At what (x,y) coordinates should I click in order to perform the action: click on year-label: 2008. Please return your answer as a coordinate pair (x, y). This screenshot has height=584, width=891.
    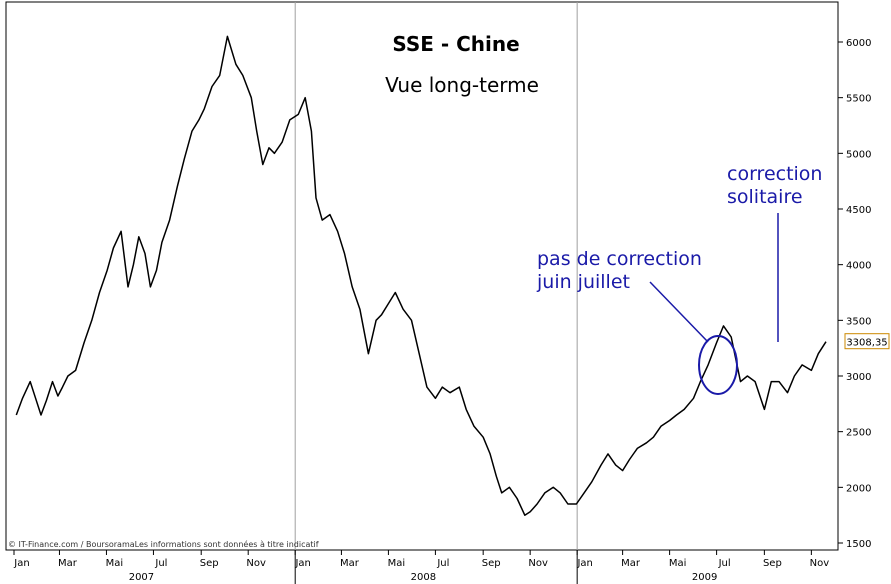
    Looking at the image, I should click on (423, 577).